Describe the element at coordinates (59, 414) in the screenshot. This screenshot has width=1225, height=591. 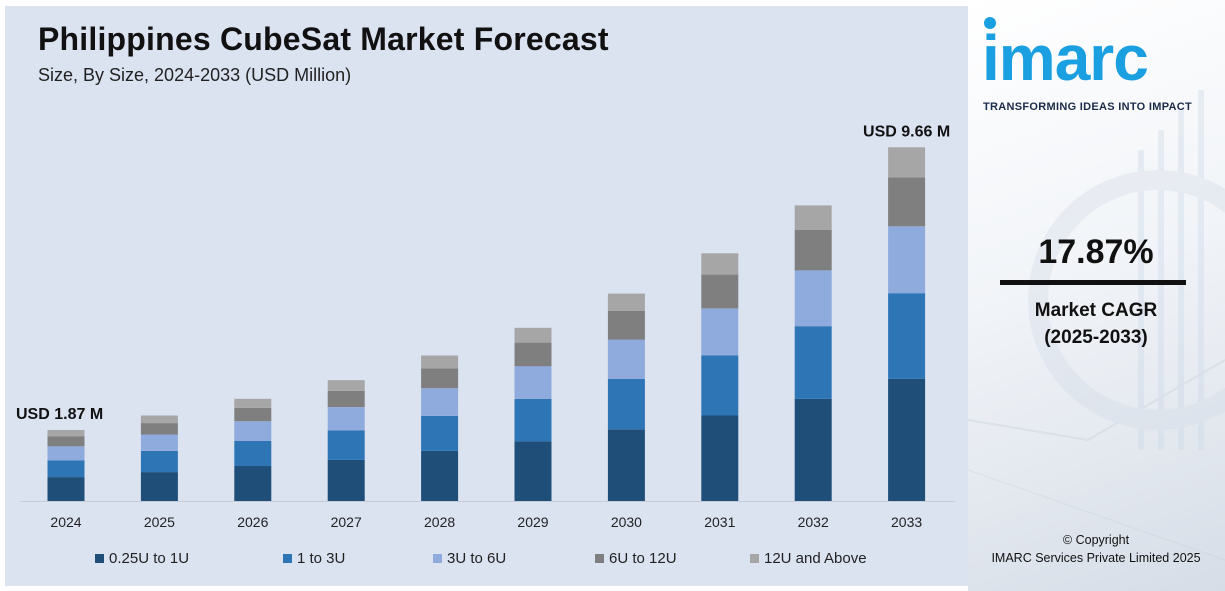
I see `annotation-2024: USD 1.87 M` at that location.